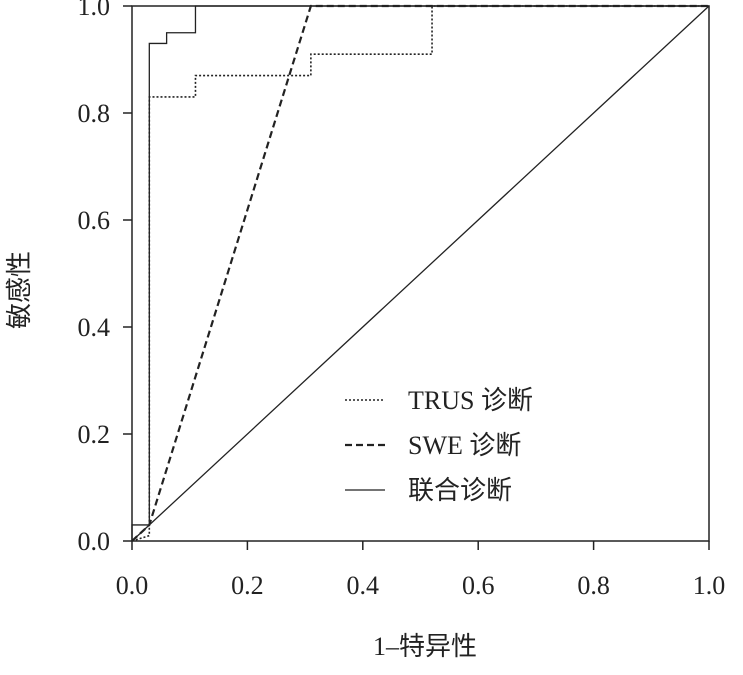 The height and width of the screenshot is (675, 743). Describe the element at coordinates (94, 434) in the screenshot. I see `y-tick-label: 0.2` at that location.